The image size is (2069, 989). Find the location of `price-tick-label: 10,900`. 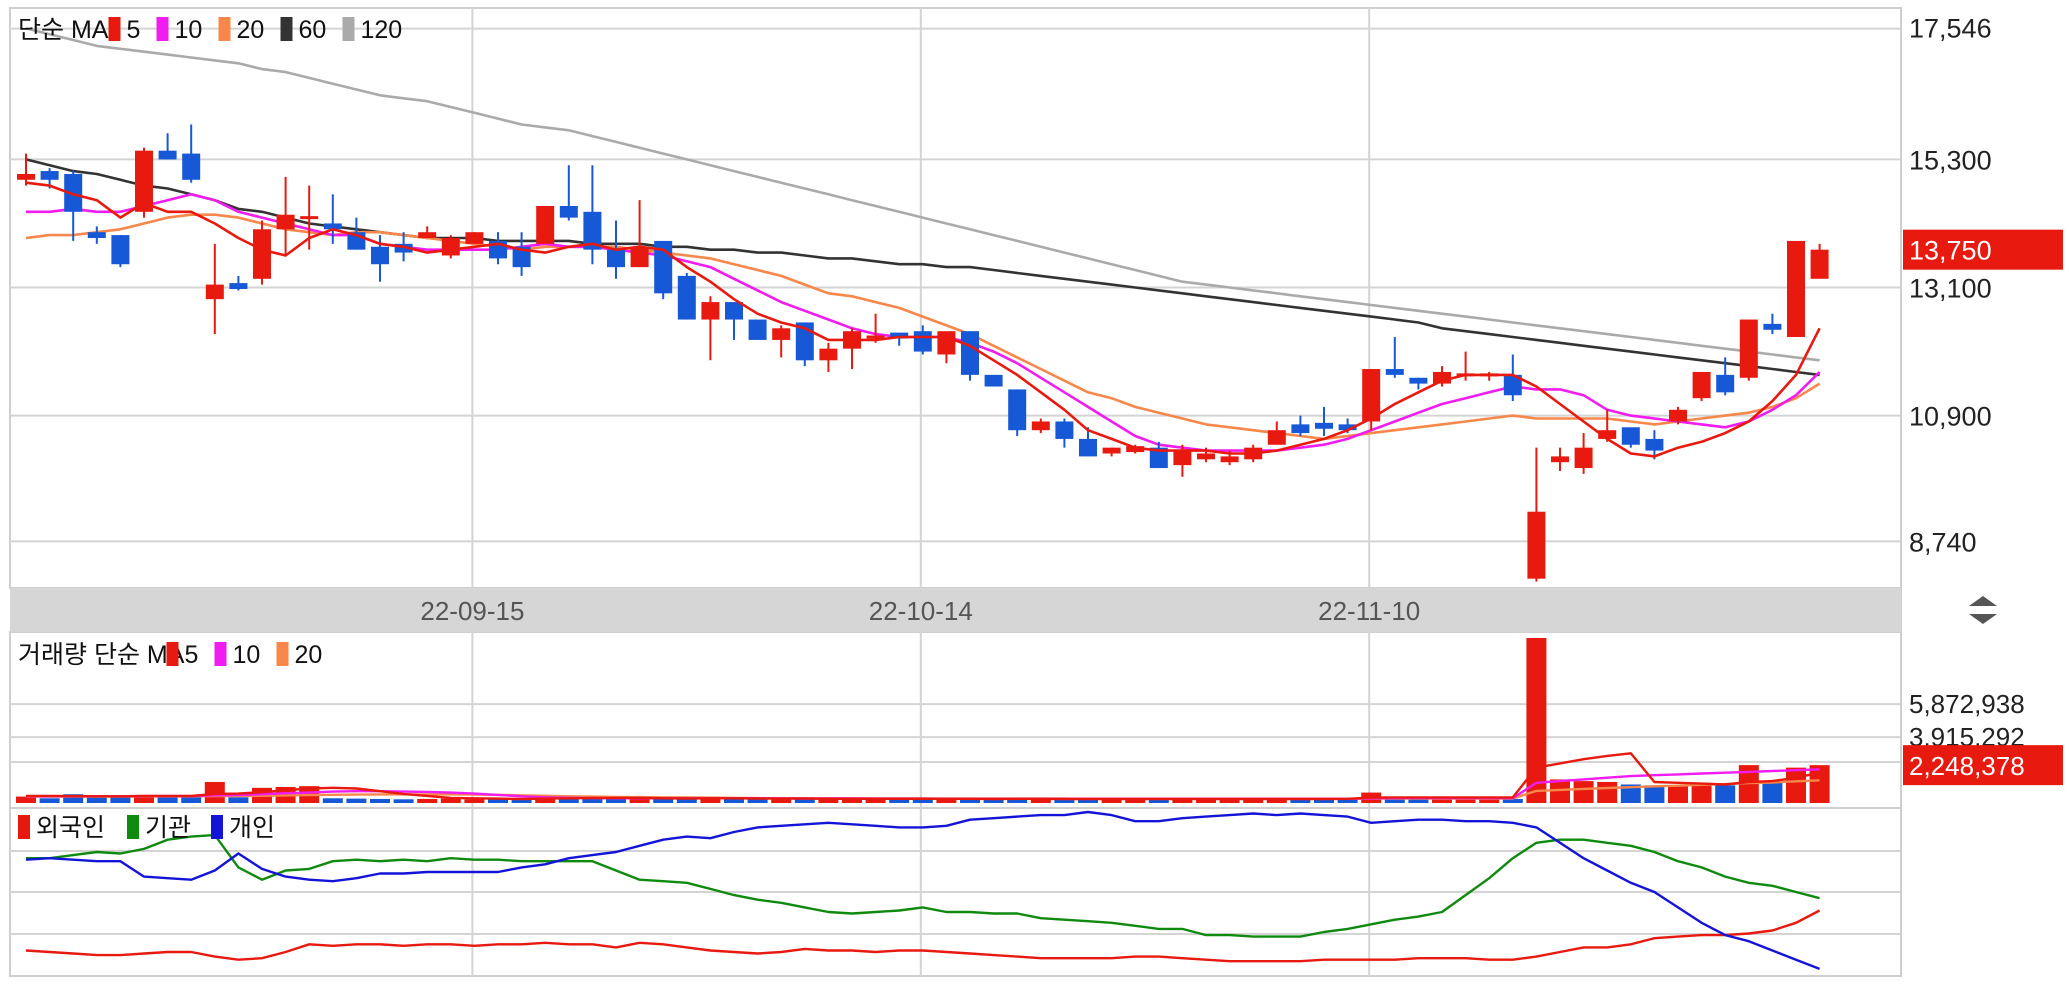

price-tick-label: 10,900 is located at coordinates (1950, 417).